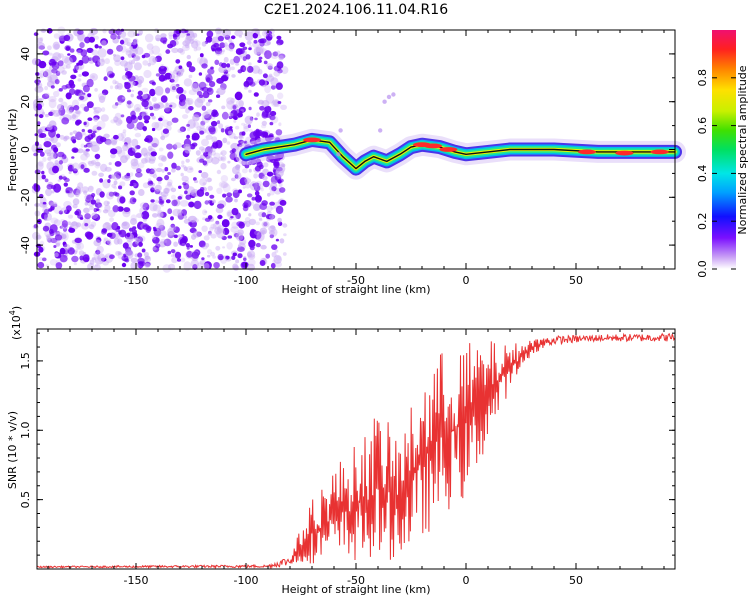  What do you see at coordinates (355, 289) in the screenshot?
I see `spectrogram-xlabel: Height of straight line (km)` at bounding box center [355, 289].